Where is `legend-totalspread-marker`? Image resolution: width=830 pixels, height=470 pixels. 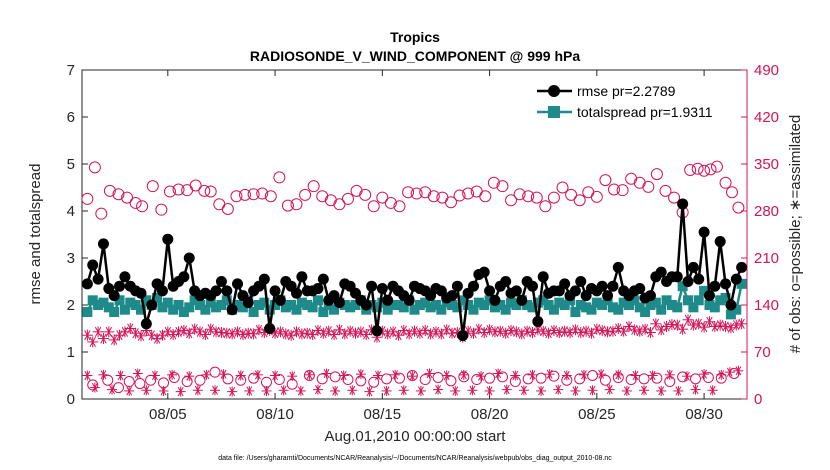
legend-totalspread-marker is located at coordinates (554, 112).